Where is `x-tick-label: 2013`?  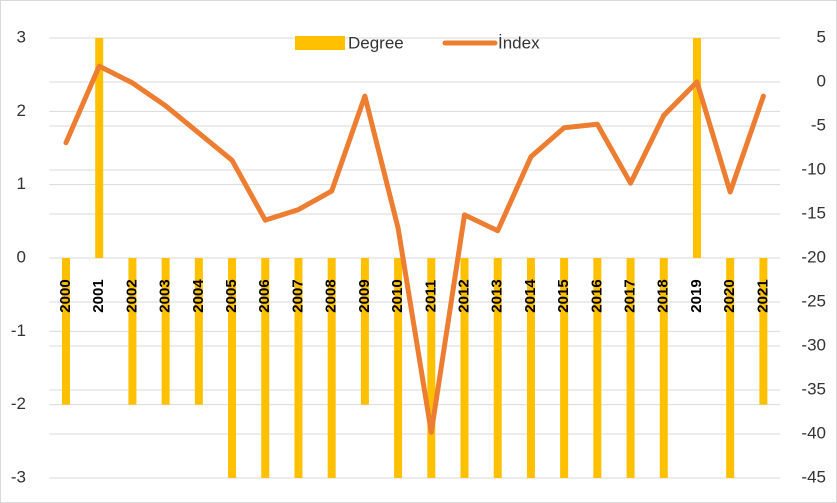
x-tick-label: 2013 is located at coordinates (497, 295).